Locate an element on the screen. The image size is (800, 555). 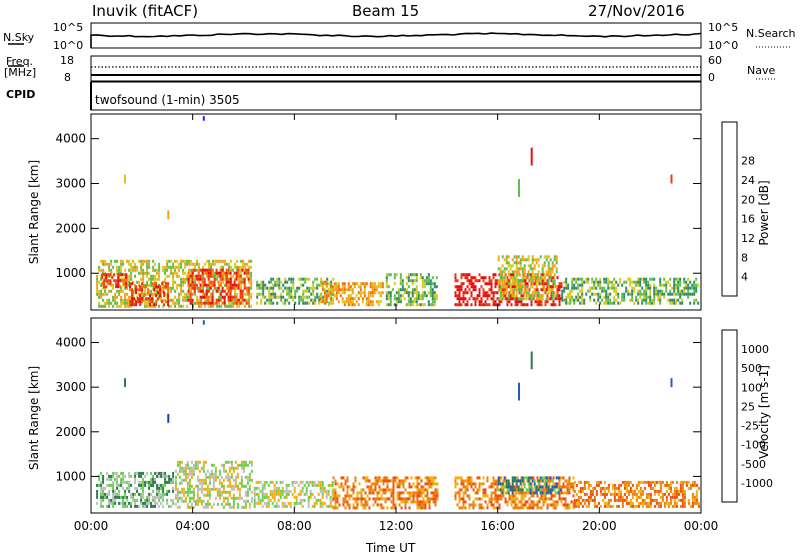
power-ytick-label: 4000 is located at coordinates (70, 139).